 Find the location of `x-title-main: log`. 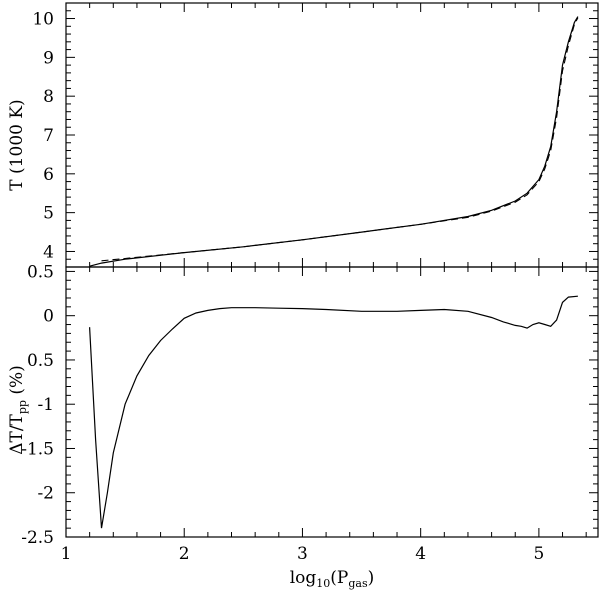

x-title-main: log is located at coordinates (303, 578).